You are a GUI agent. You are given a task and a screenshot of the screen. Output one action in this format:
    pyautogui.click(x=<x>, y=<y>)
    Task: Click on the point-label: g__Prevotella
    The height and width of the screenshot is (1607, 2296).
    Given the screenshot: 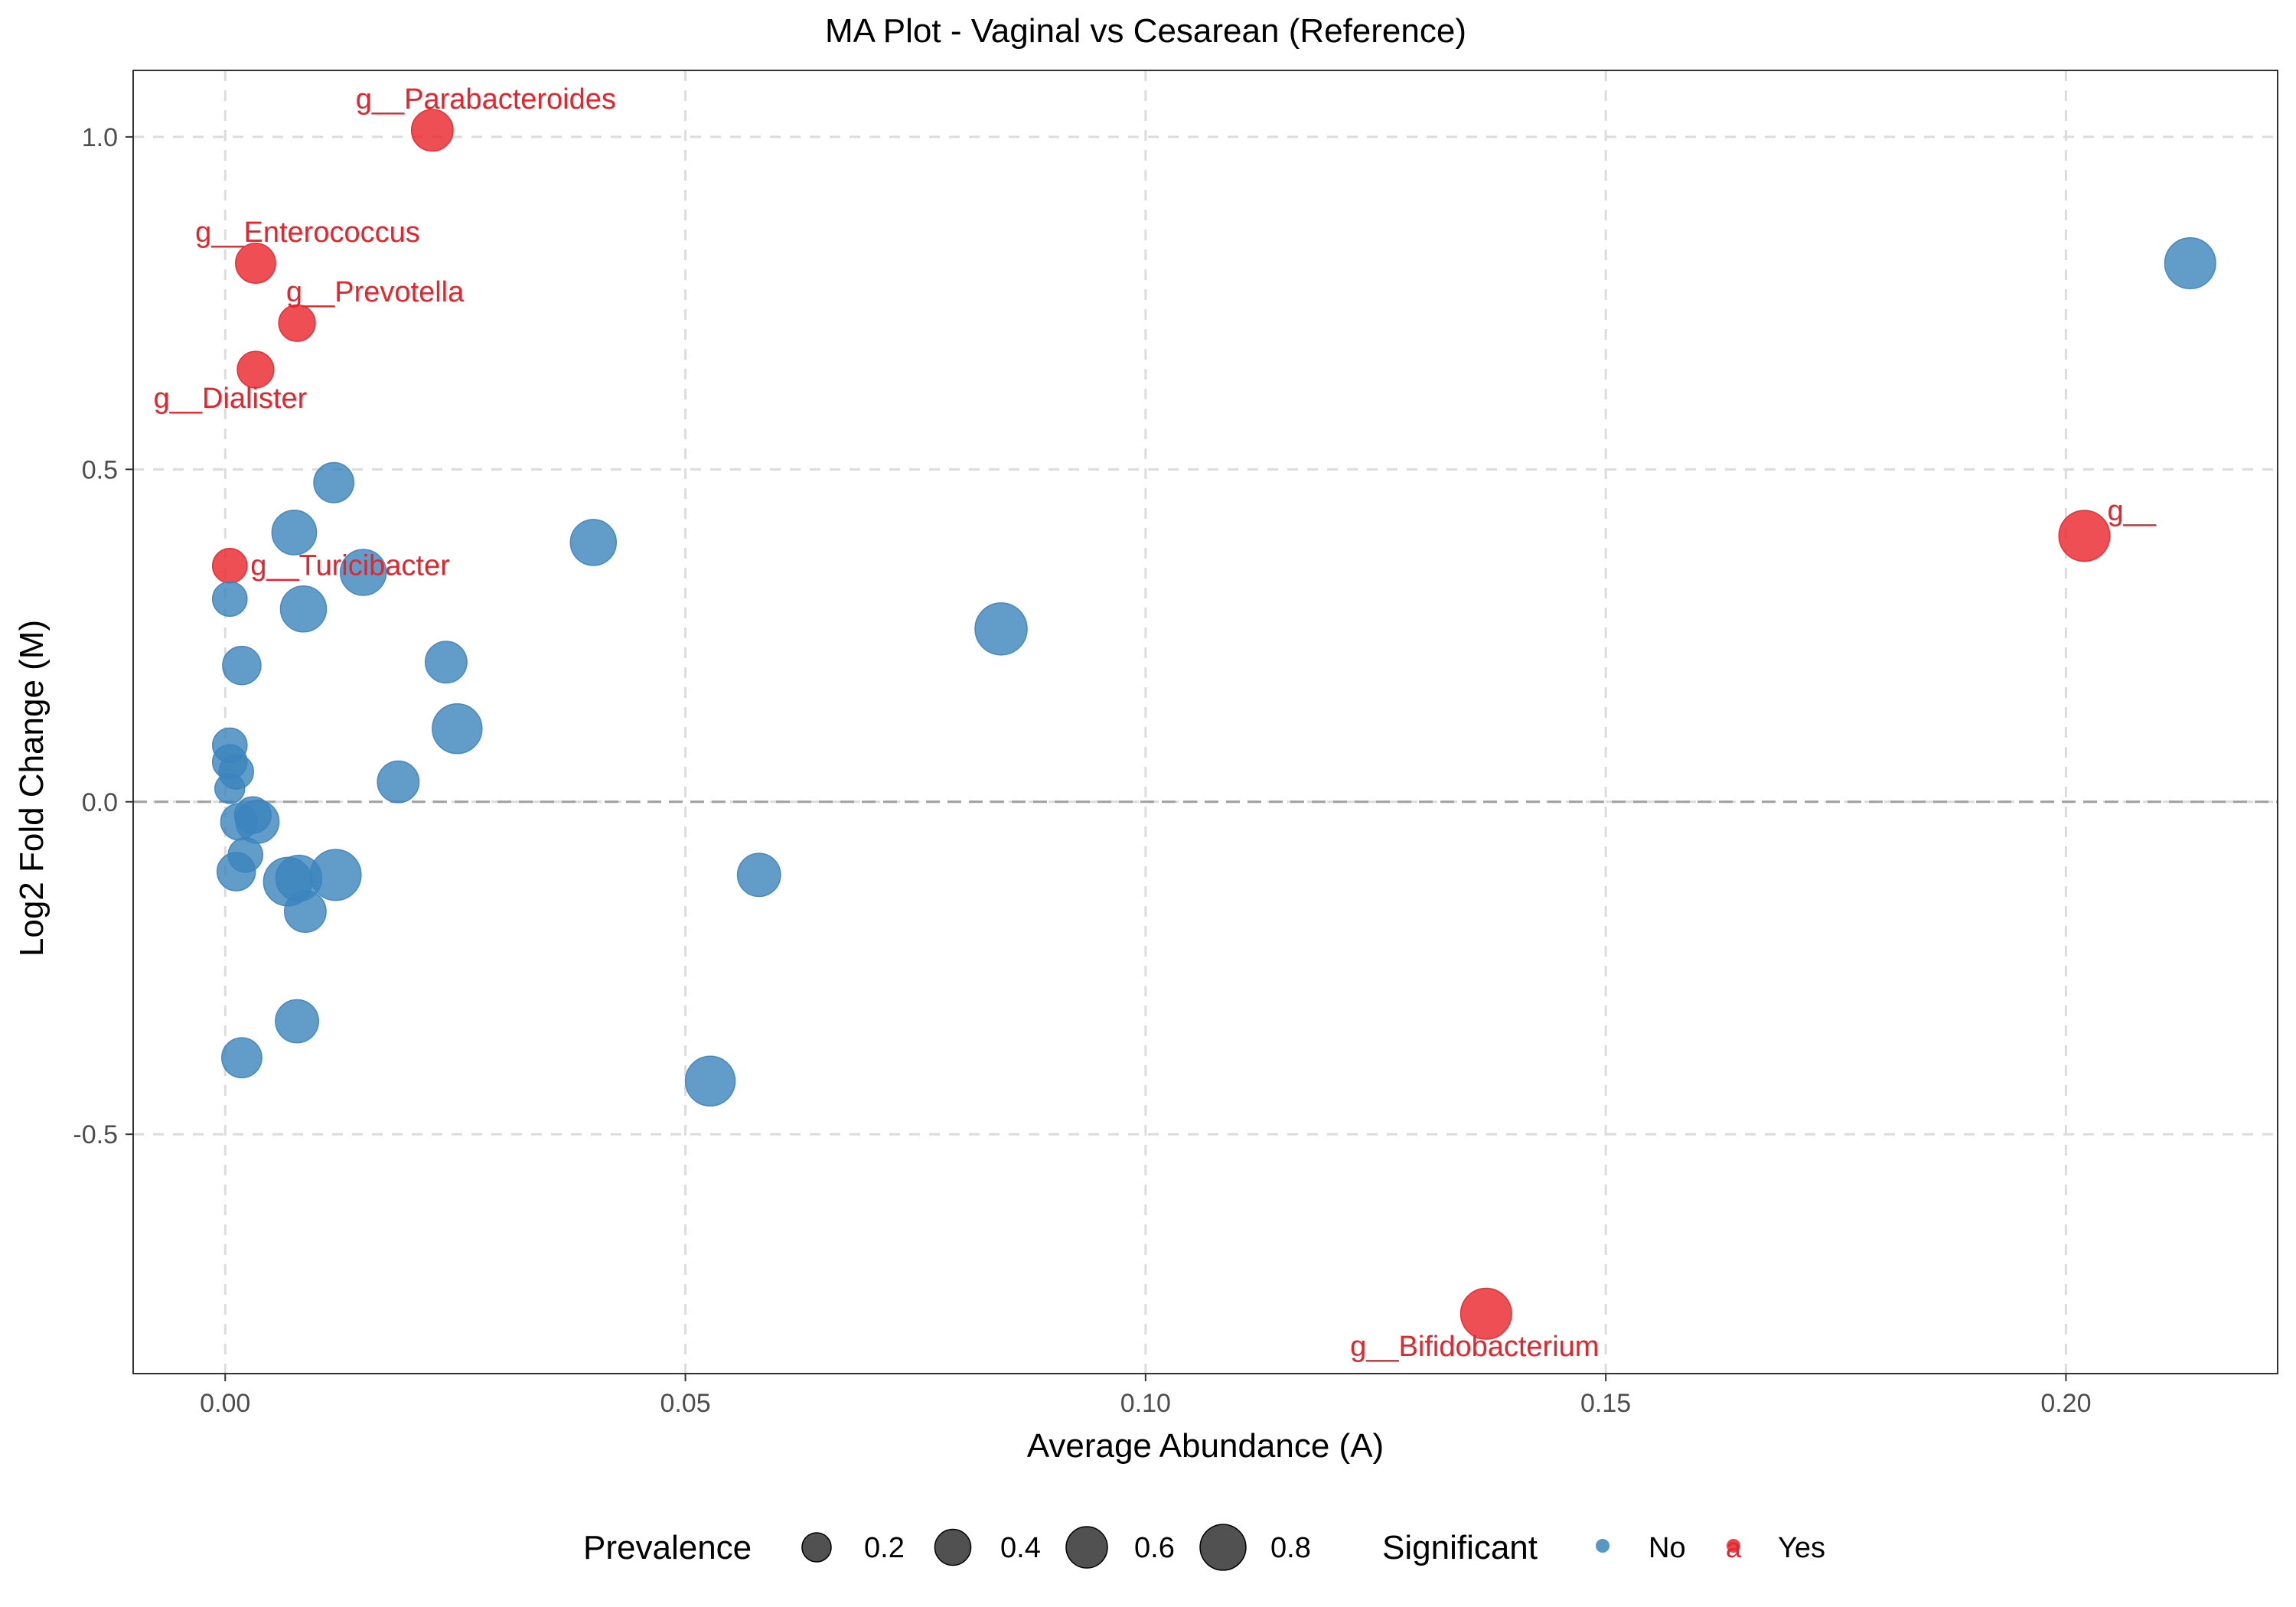 What is the action you would take?
    pyautogui.click(x=375, y=292)
    